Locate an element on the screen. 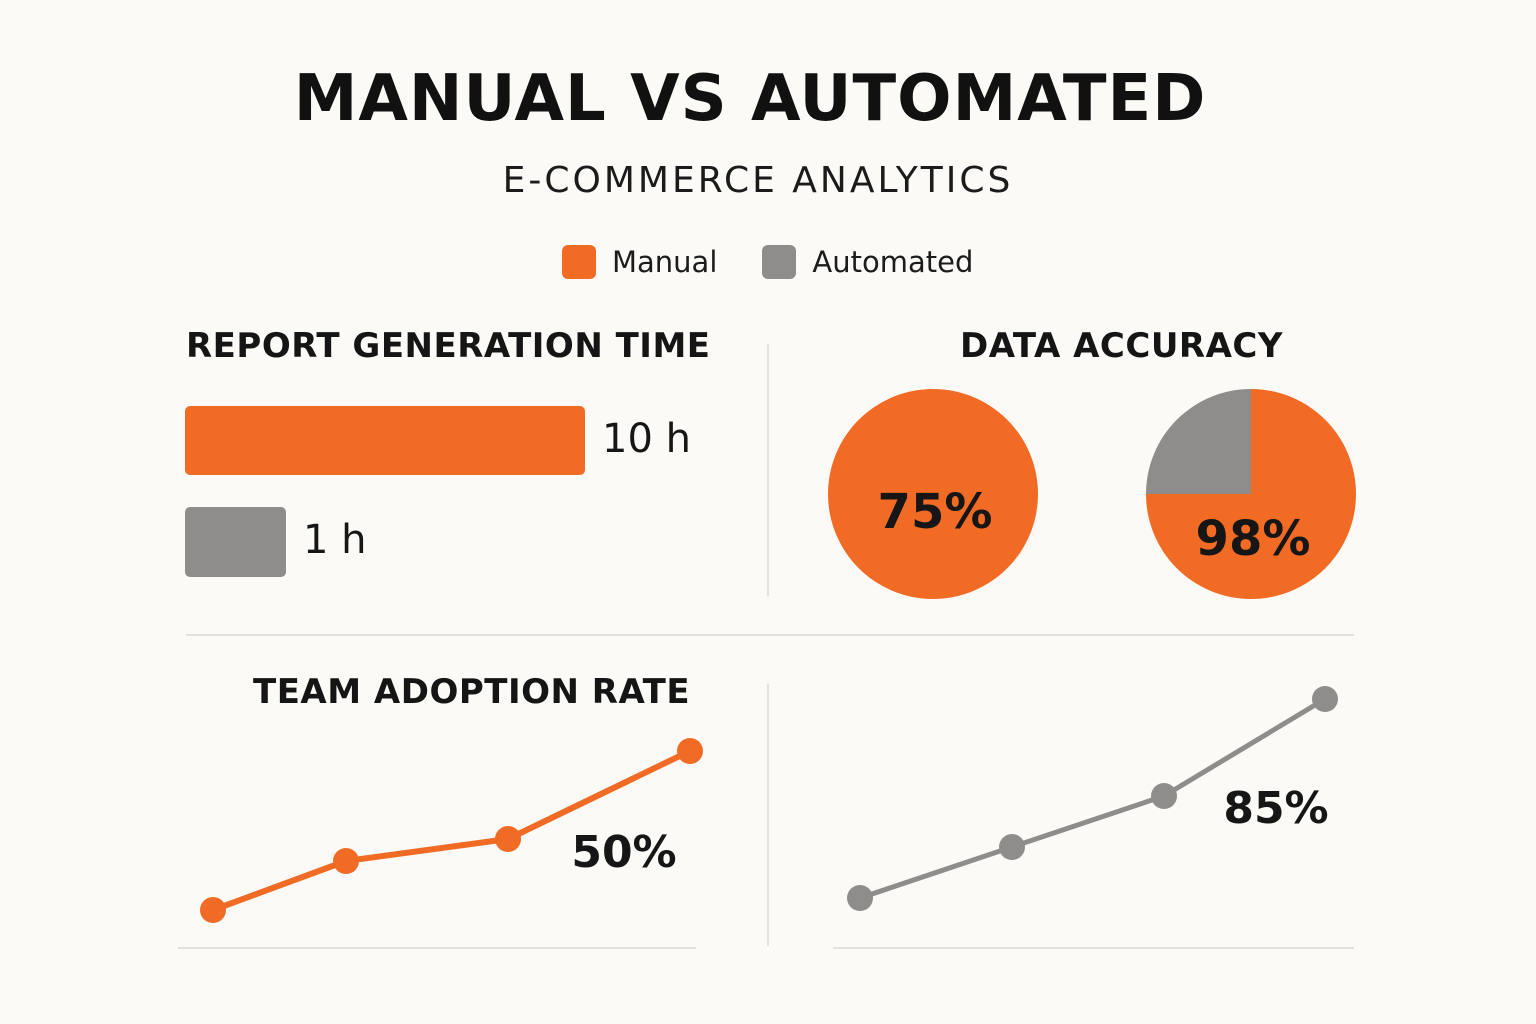 The width and height of the screenshot is (1536, 1024). report-time-title: REPORT GENERATION TIME is located at coordinates (448, 346).